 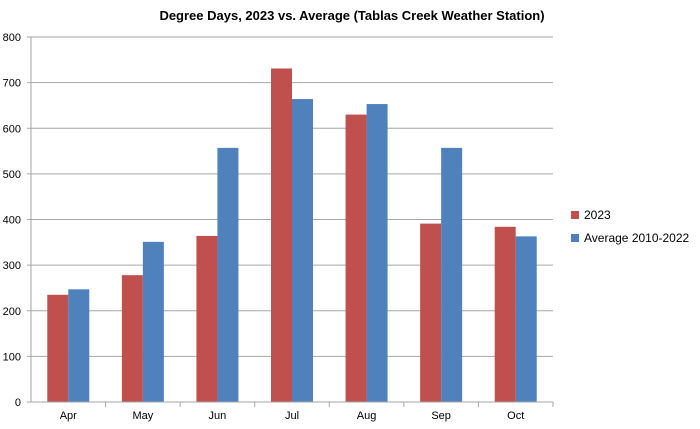 What do you see at coordinates (431, 312) in the screenshot?
I see `bar-2023-sep` at bounding box center [431, 312].